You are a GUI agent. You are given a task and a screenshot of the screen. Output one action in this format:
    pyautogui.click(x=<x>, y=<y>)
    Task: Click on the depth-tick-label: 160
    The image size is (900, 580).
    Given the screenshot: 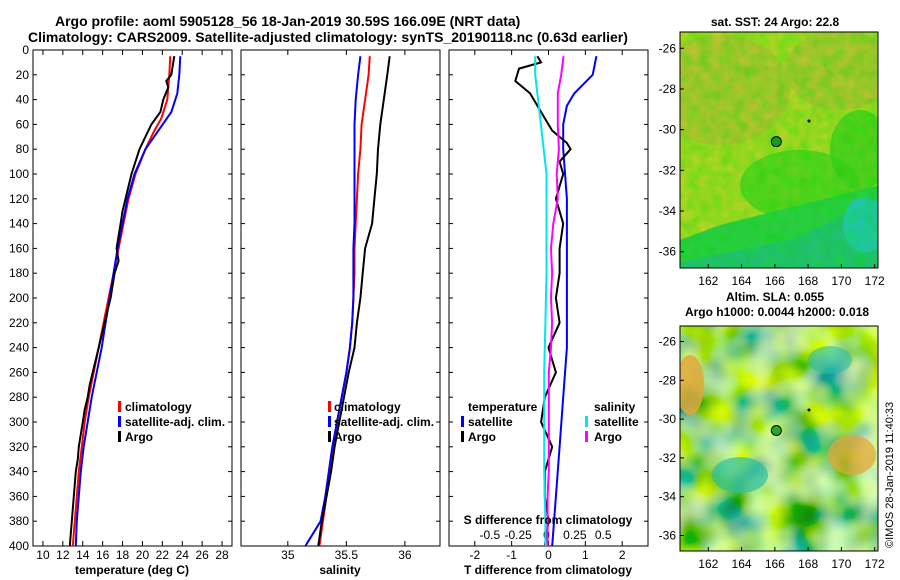 What is the action you would take?
    pyautogui.click(x=19, y=248)
    